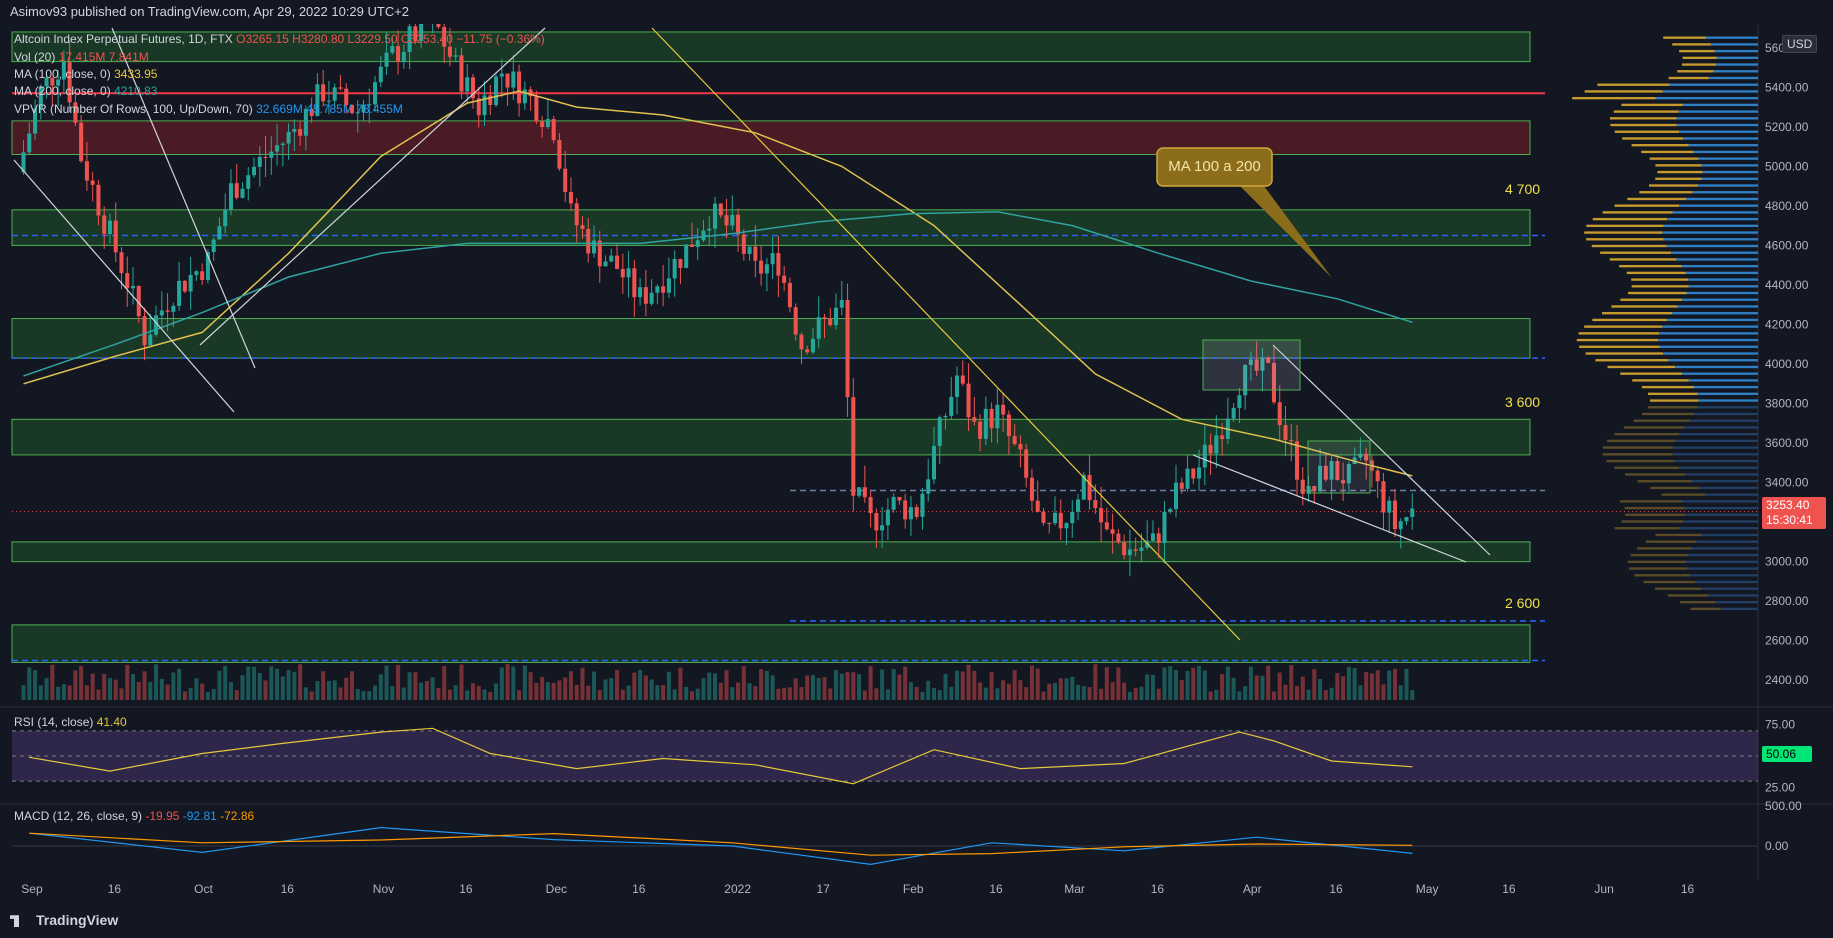 The height and width of the screenshot is (938, 1833). I want to click on price-tick-label: 4200.00, so click(1787, 324).